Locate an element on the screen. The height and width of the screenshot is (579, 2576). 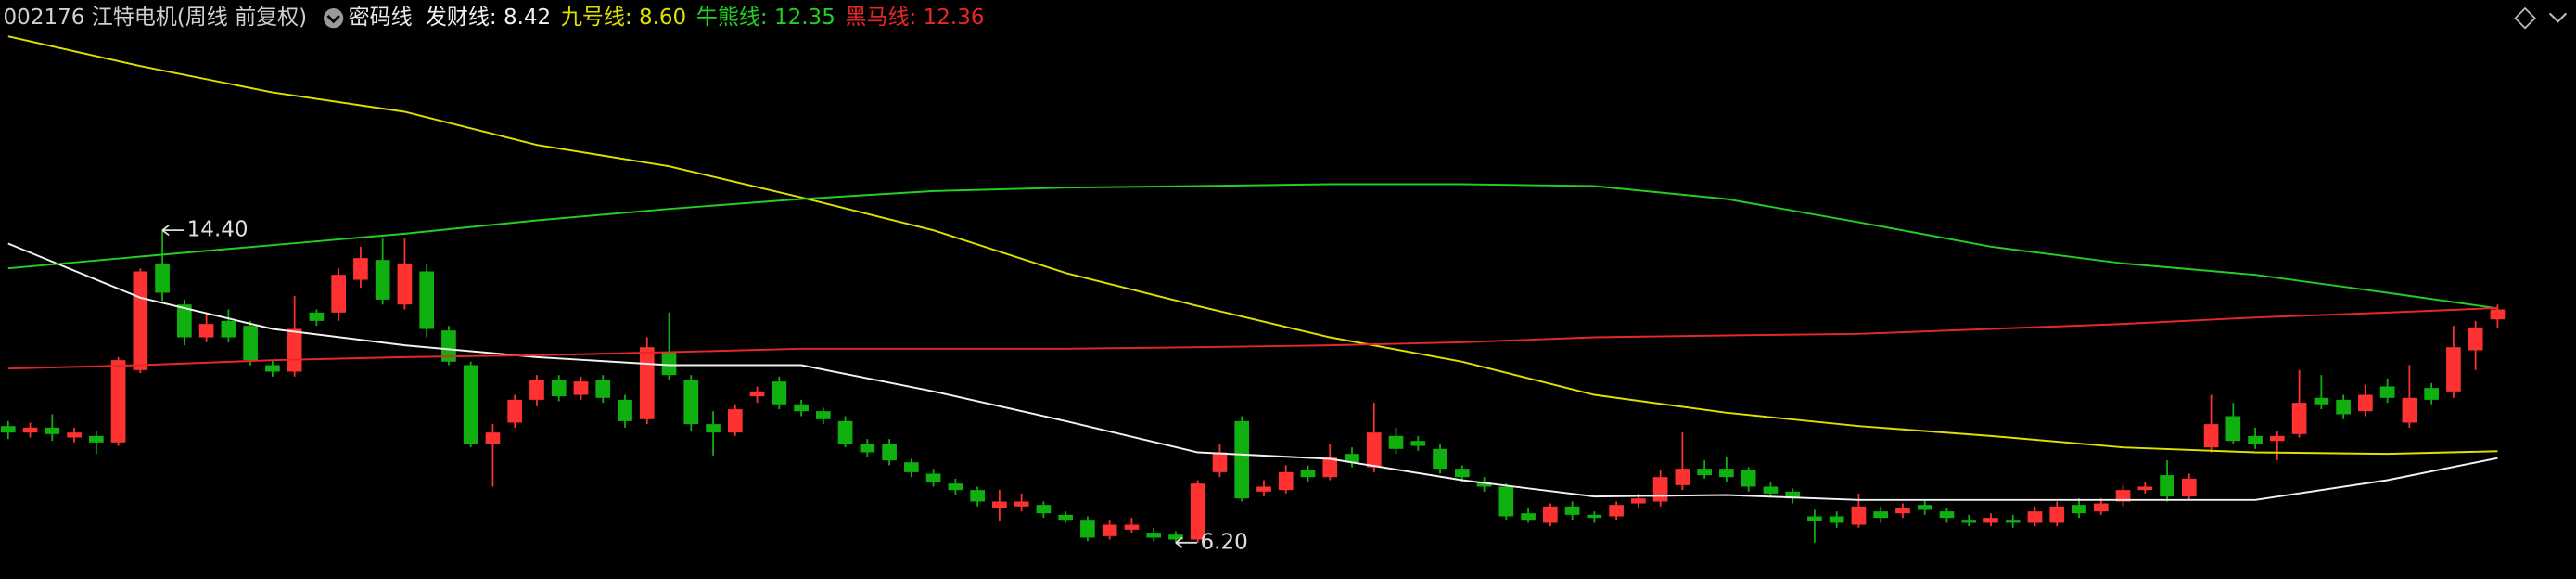
legend-entry: 发财线: 8.42 is located at coordinates (488, 18).